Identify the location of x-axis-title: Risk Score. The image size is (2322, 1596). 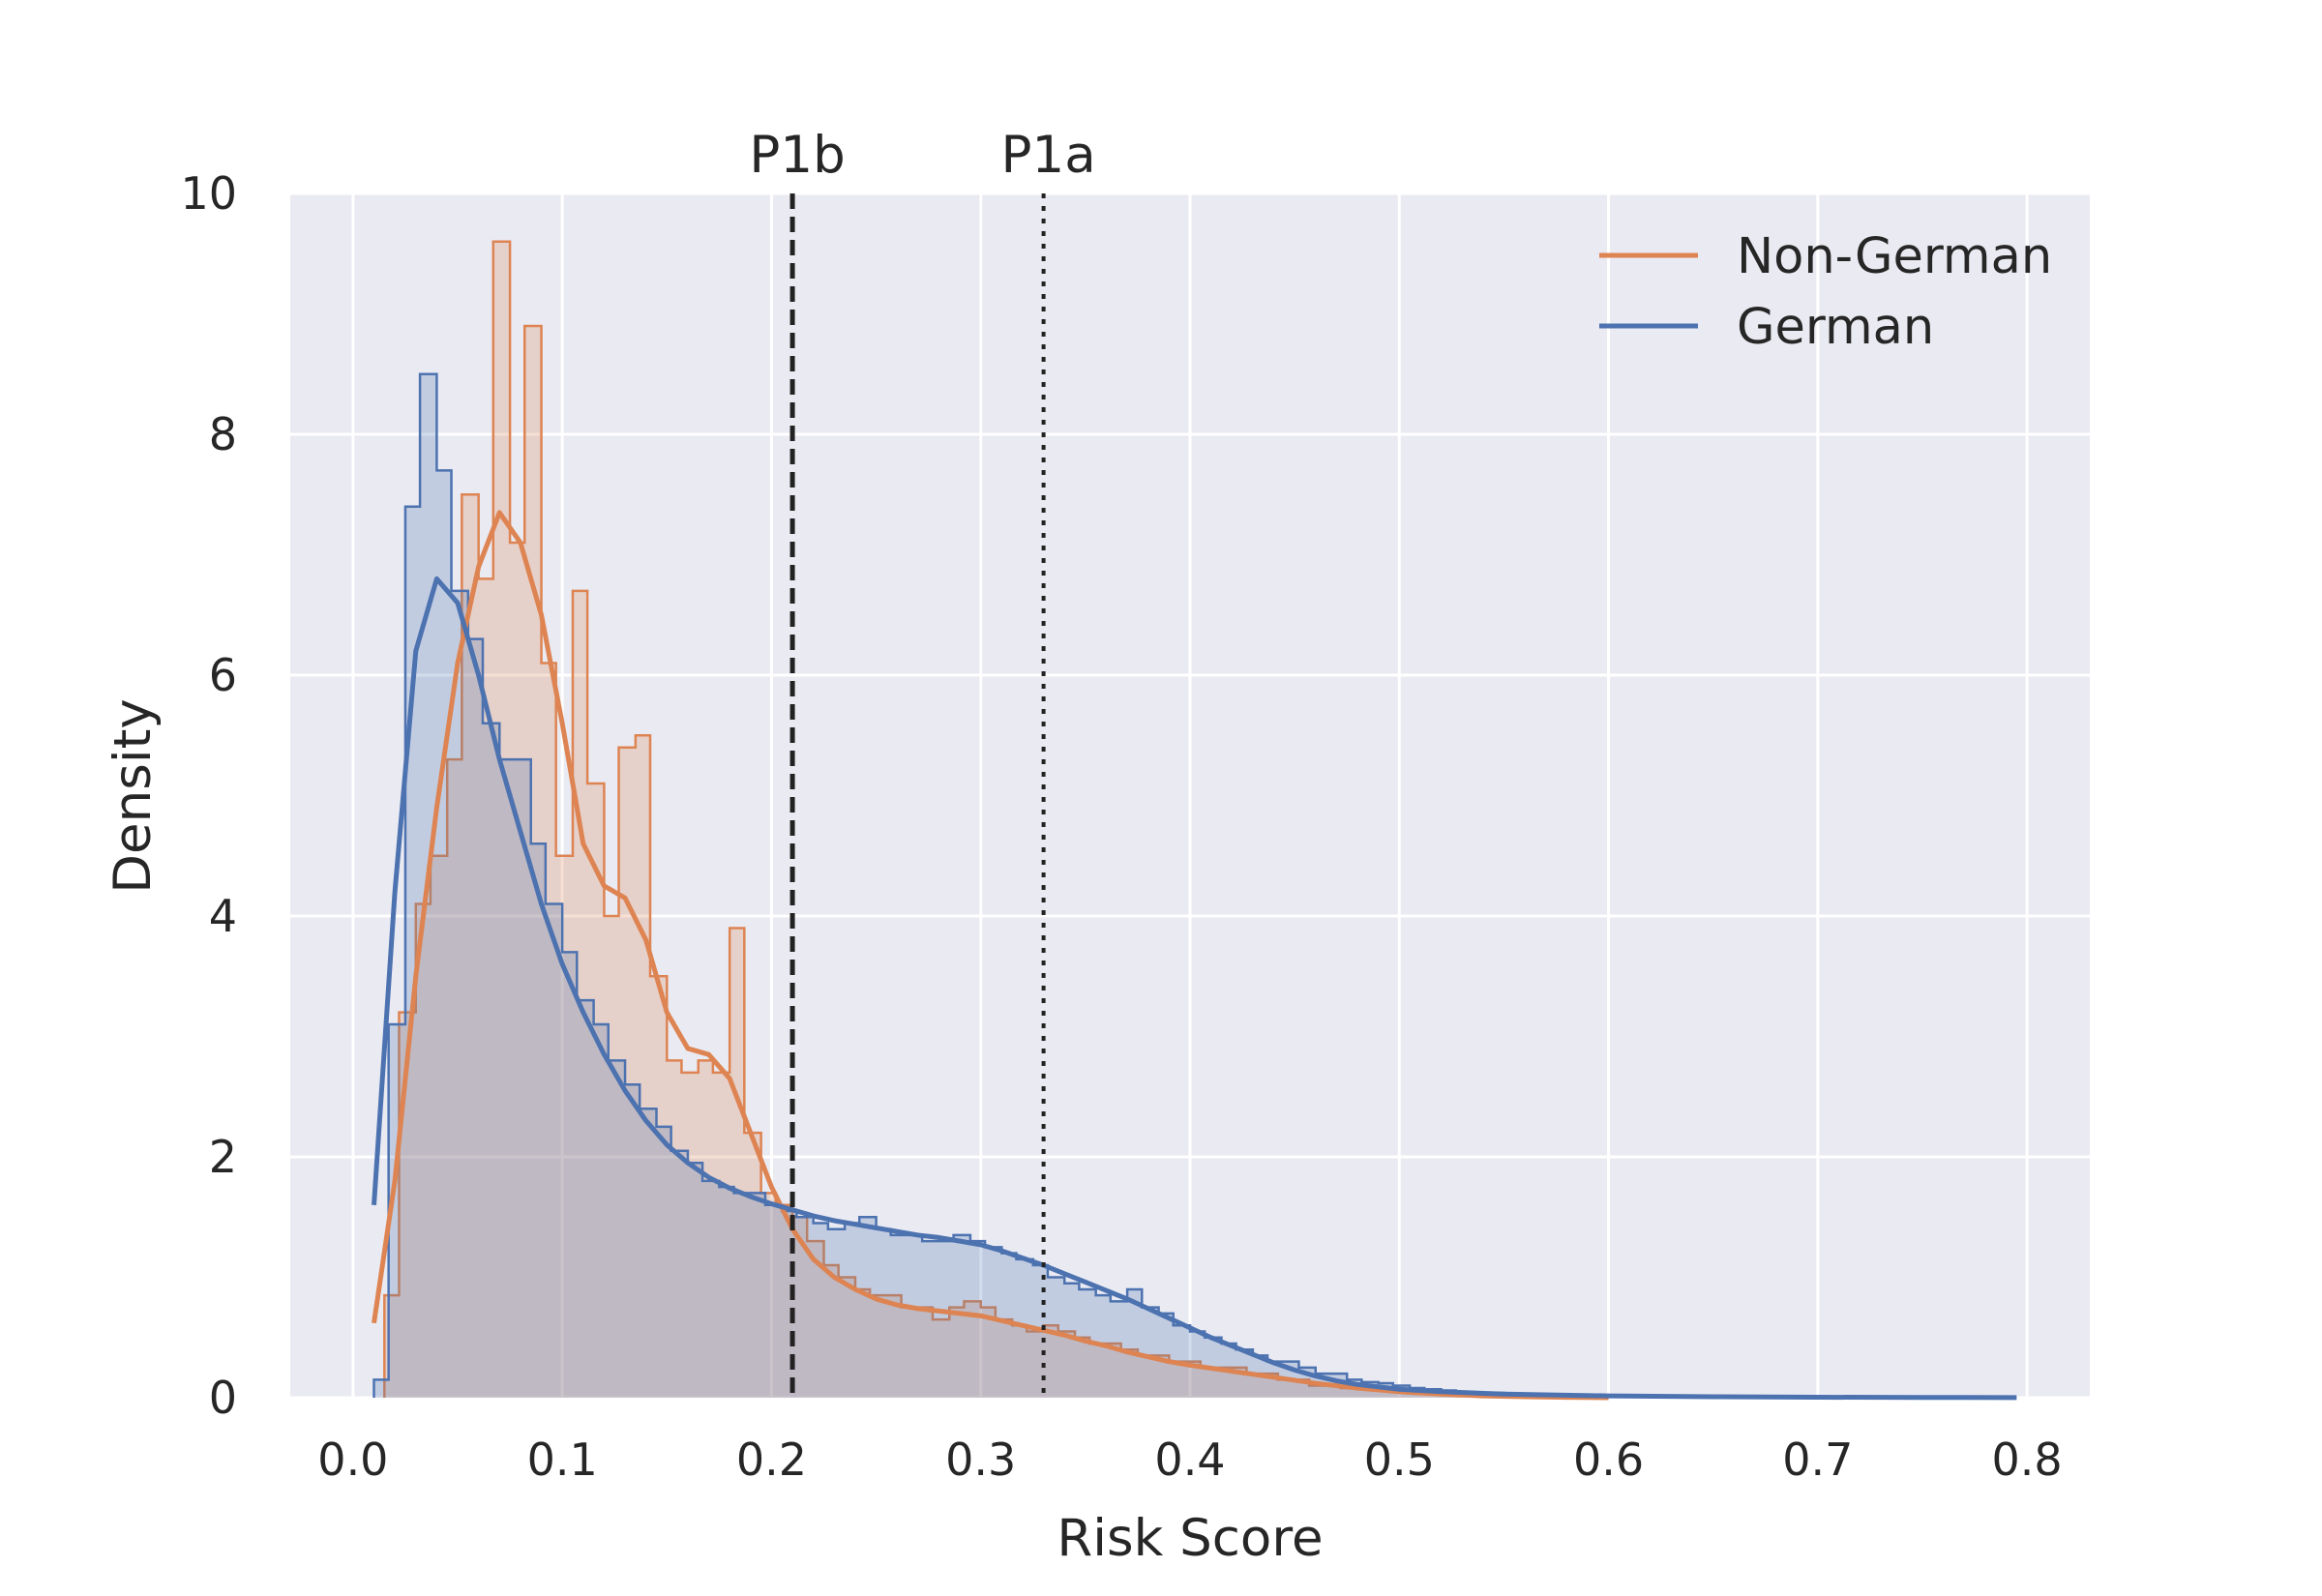
(1190, 1538).